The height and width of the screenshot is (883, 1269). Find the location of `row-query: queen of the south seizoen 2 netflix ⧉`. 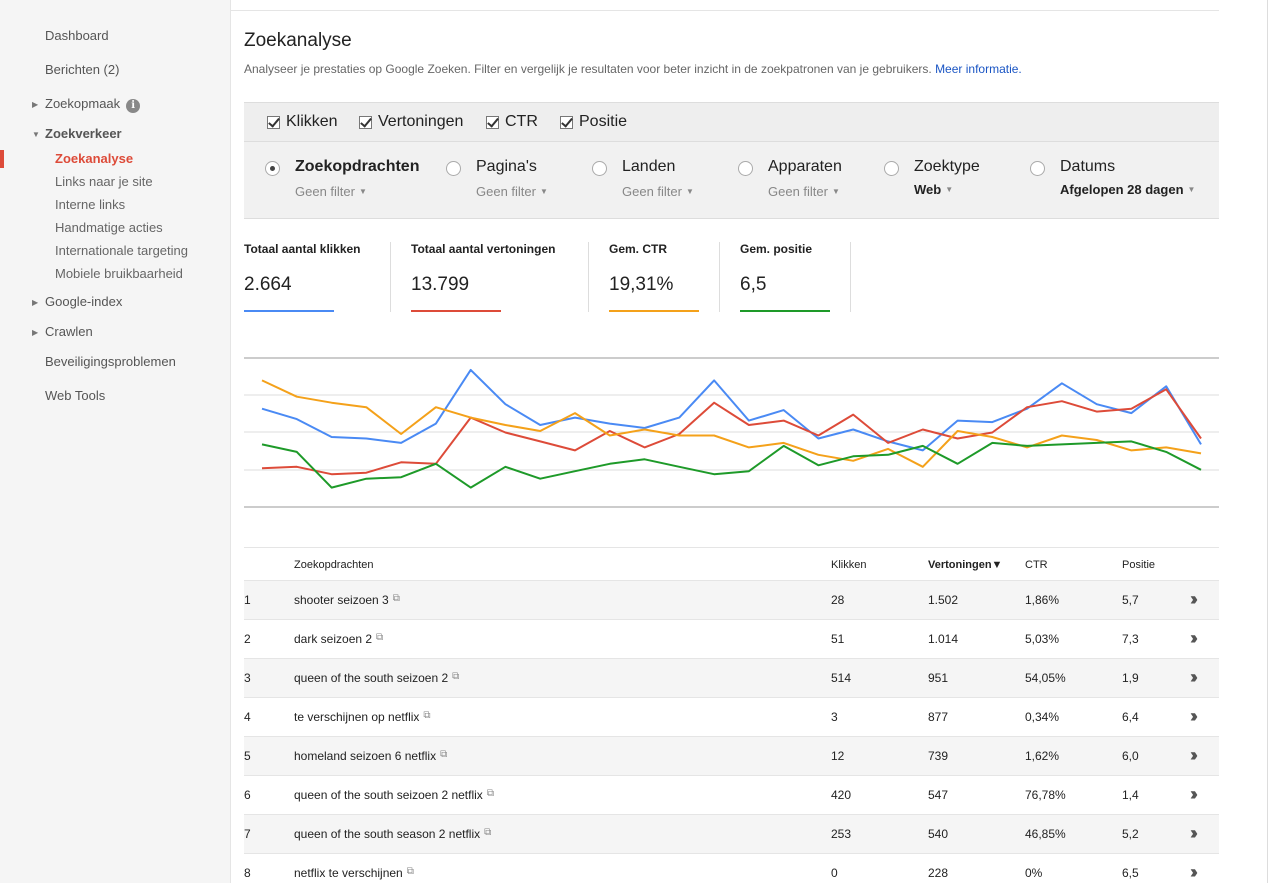

row-query: queen of the south seizoen 2 netflix ⧉ is located at coordinates (394, 795).